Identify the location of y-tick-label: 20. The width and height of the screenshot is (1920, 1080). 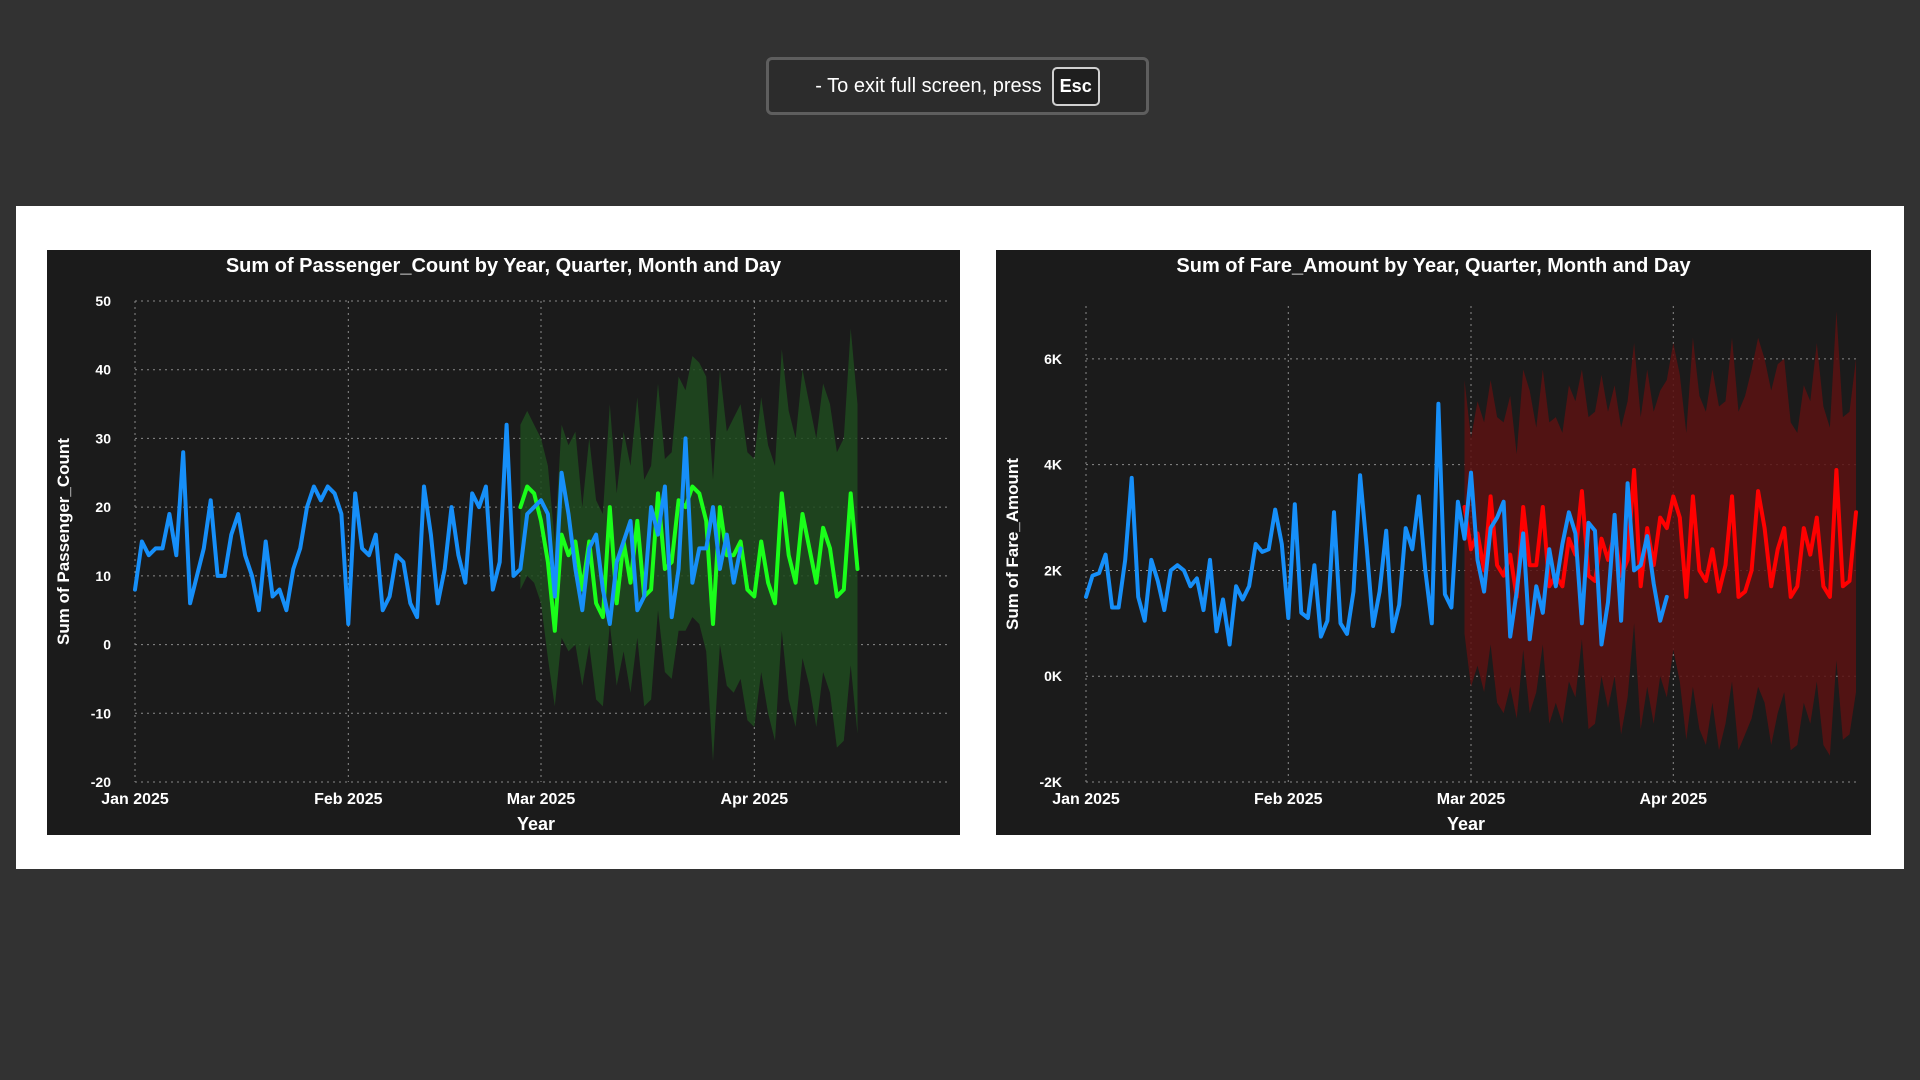
(103, 507).